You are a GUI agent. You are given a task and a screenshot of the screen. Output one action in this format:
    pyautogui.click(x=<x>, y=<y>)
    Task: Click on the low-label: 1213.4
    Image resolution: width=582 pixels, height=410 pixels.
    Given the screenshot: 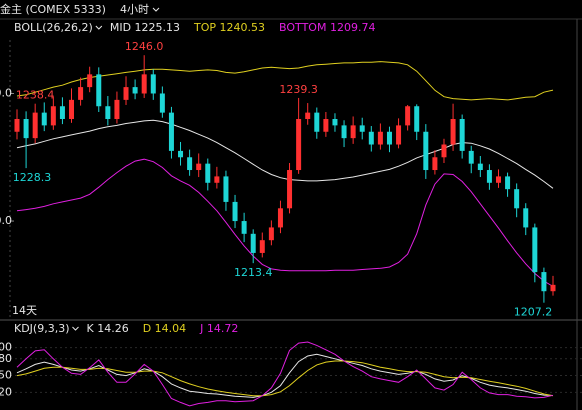 What is the action you would take?
    pyautogui.click(x=253, y=272)
    